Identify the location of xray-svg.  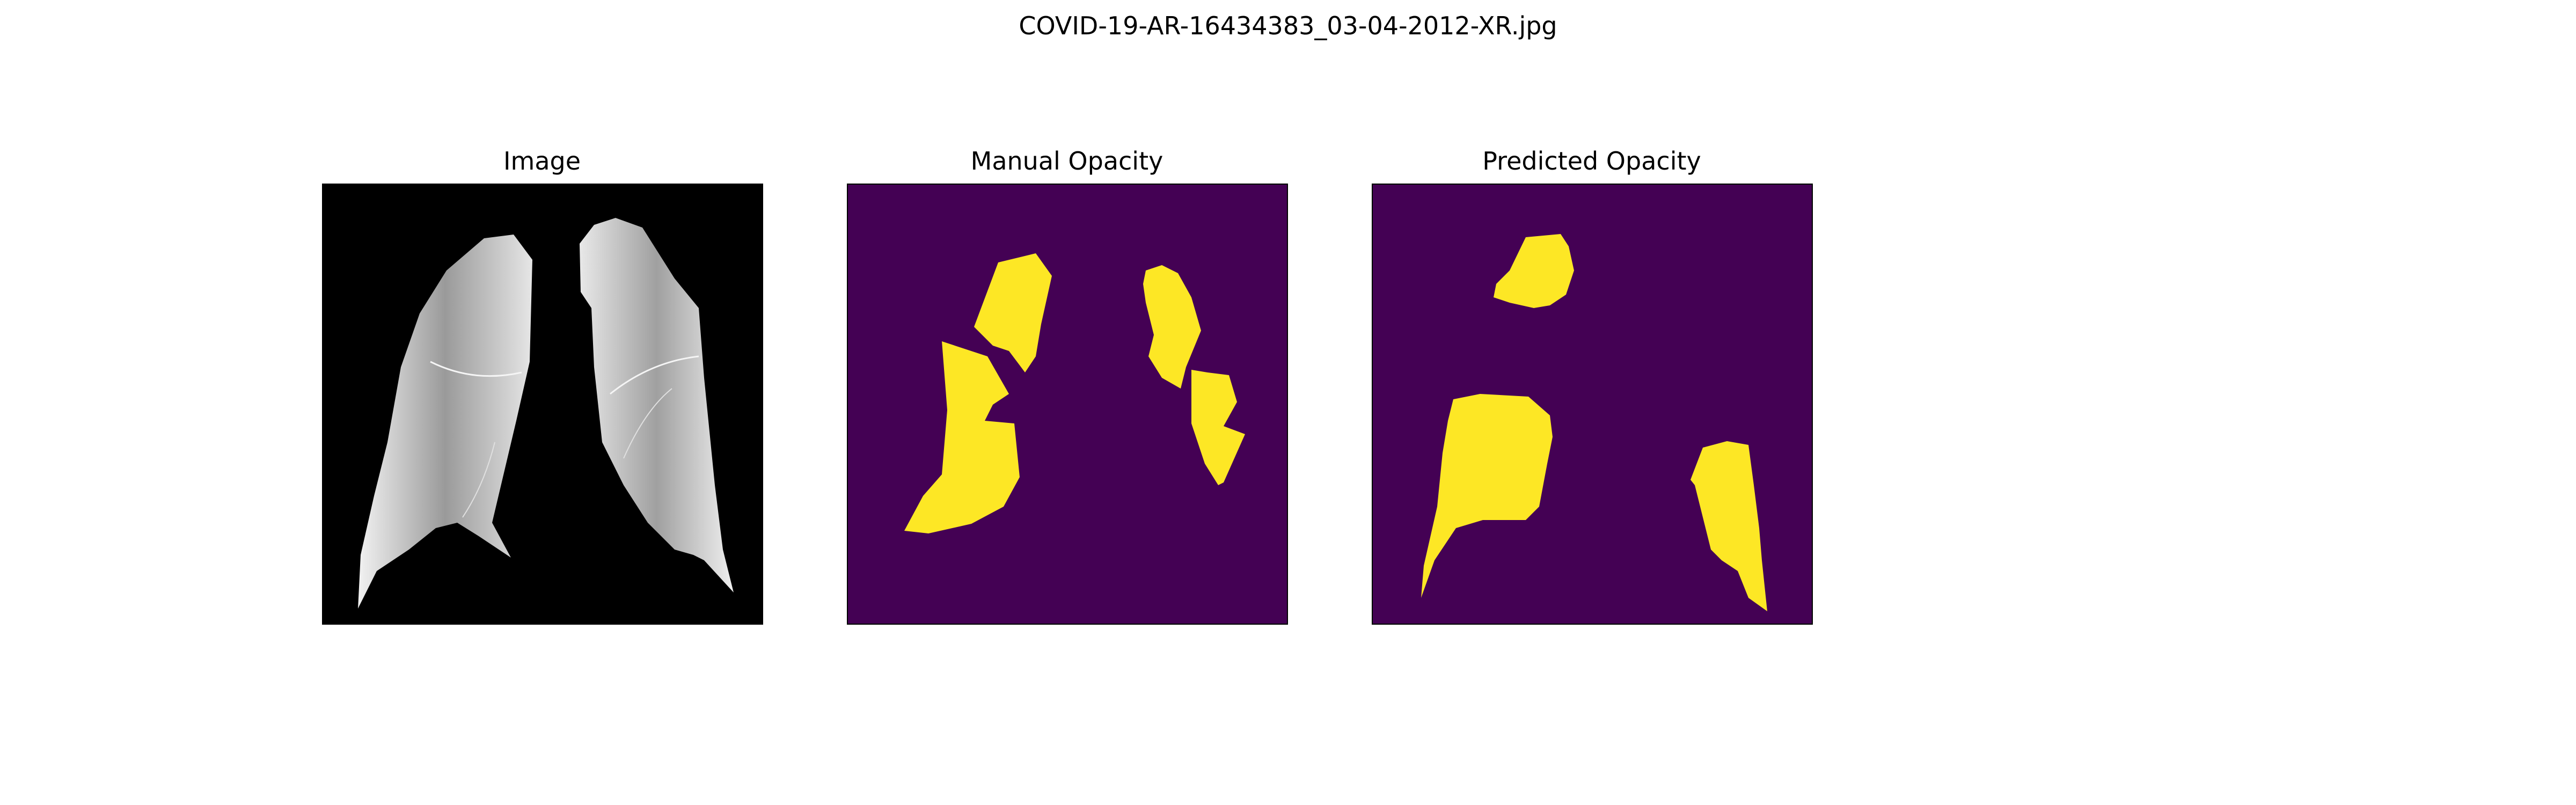
(542, 404).